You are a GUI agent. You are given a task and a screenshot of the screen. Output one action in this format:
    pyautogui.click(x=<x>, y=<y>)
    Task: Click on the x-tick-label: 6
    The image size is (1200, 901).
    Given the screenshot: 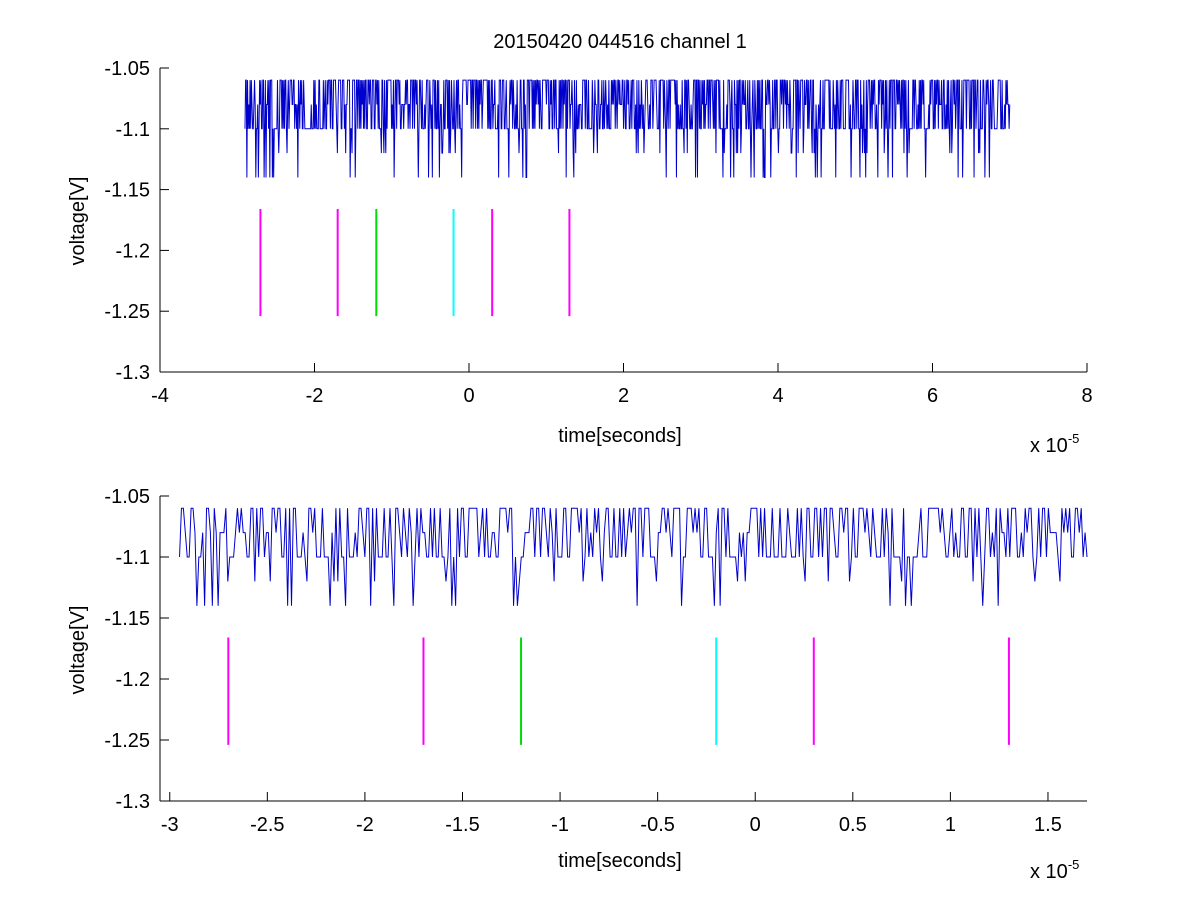 What is the action you would take?
    pyautogui.click(x=932, y=396)
    